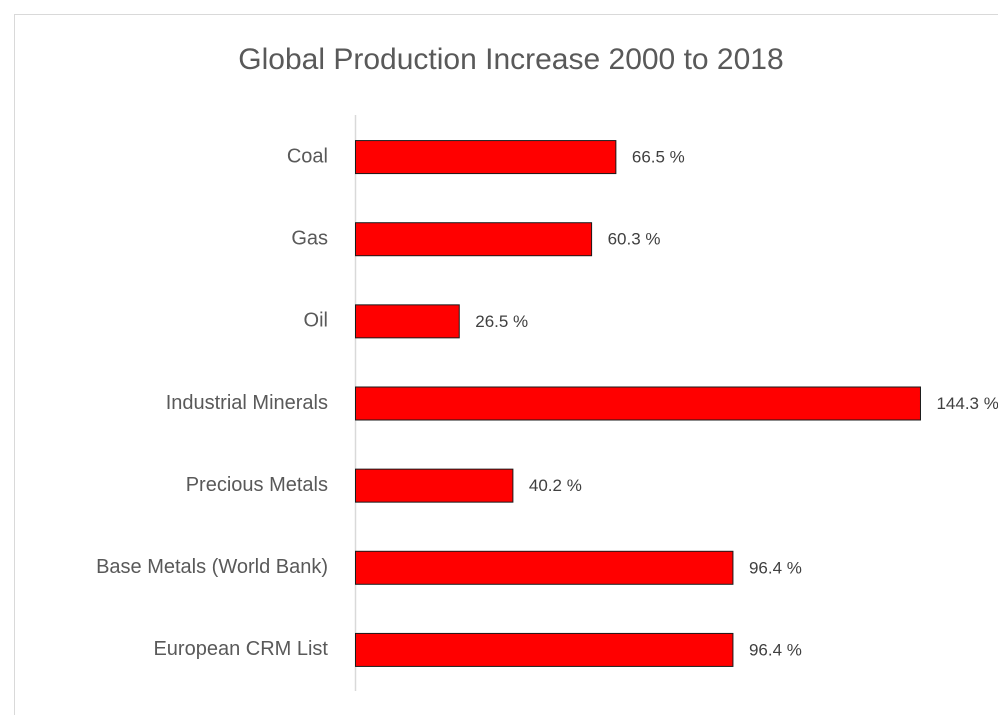 The width and height of the screenshot is (998, 715). What do you see at coordinates (212, 567) in the screenshot?
I see `y-tick-label: Base Metals (World Bank)` at bounding box center [212, 567].